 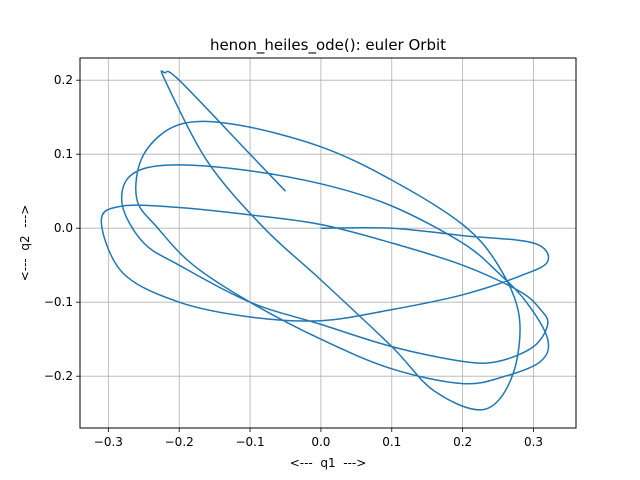 I want to click on y-axis-label: <--- q2 --->, so click(x=25, y=243).